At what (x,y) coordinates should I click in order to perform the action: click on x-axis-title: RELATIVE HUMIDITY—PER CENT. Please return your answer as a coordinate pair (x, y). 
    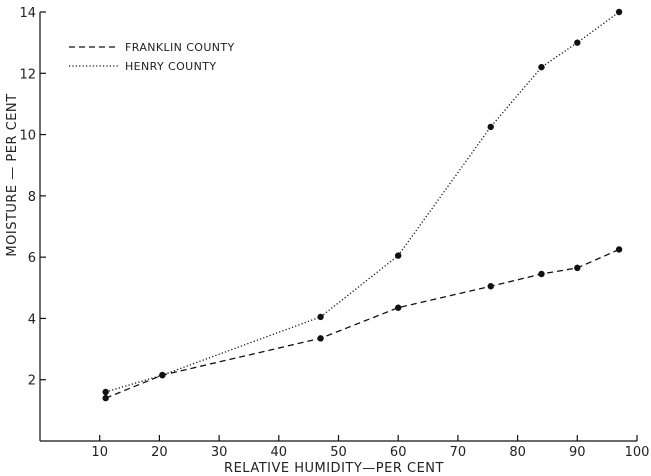
    Looking at the image, I should click on (334, 468).